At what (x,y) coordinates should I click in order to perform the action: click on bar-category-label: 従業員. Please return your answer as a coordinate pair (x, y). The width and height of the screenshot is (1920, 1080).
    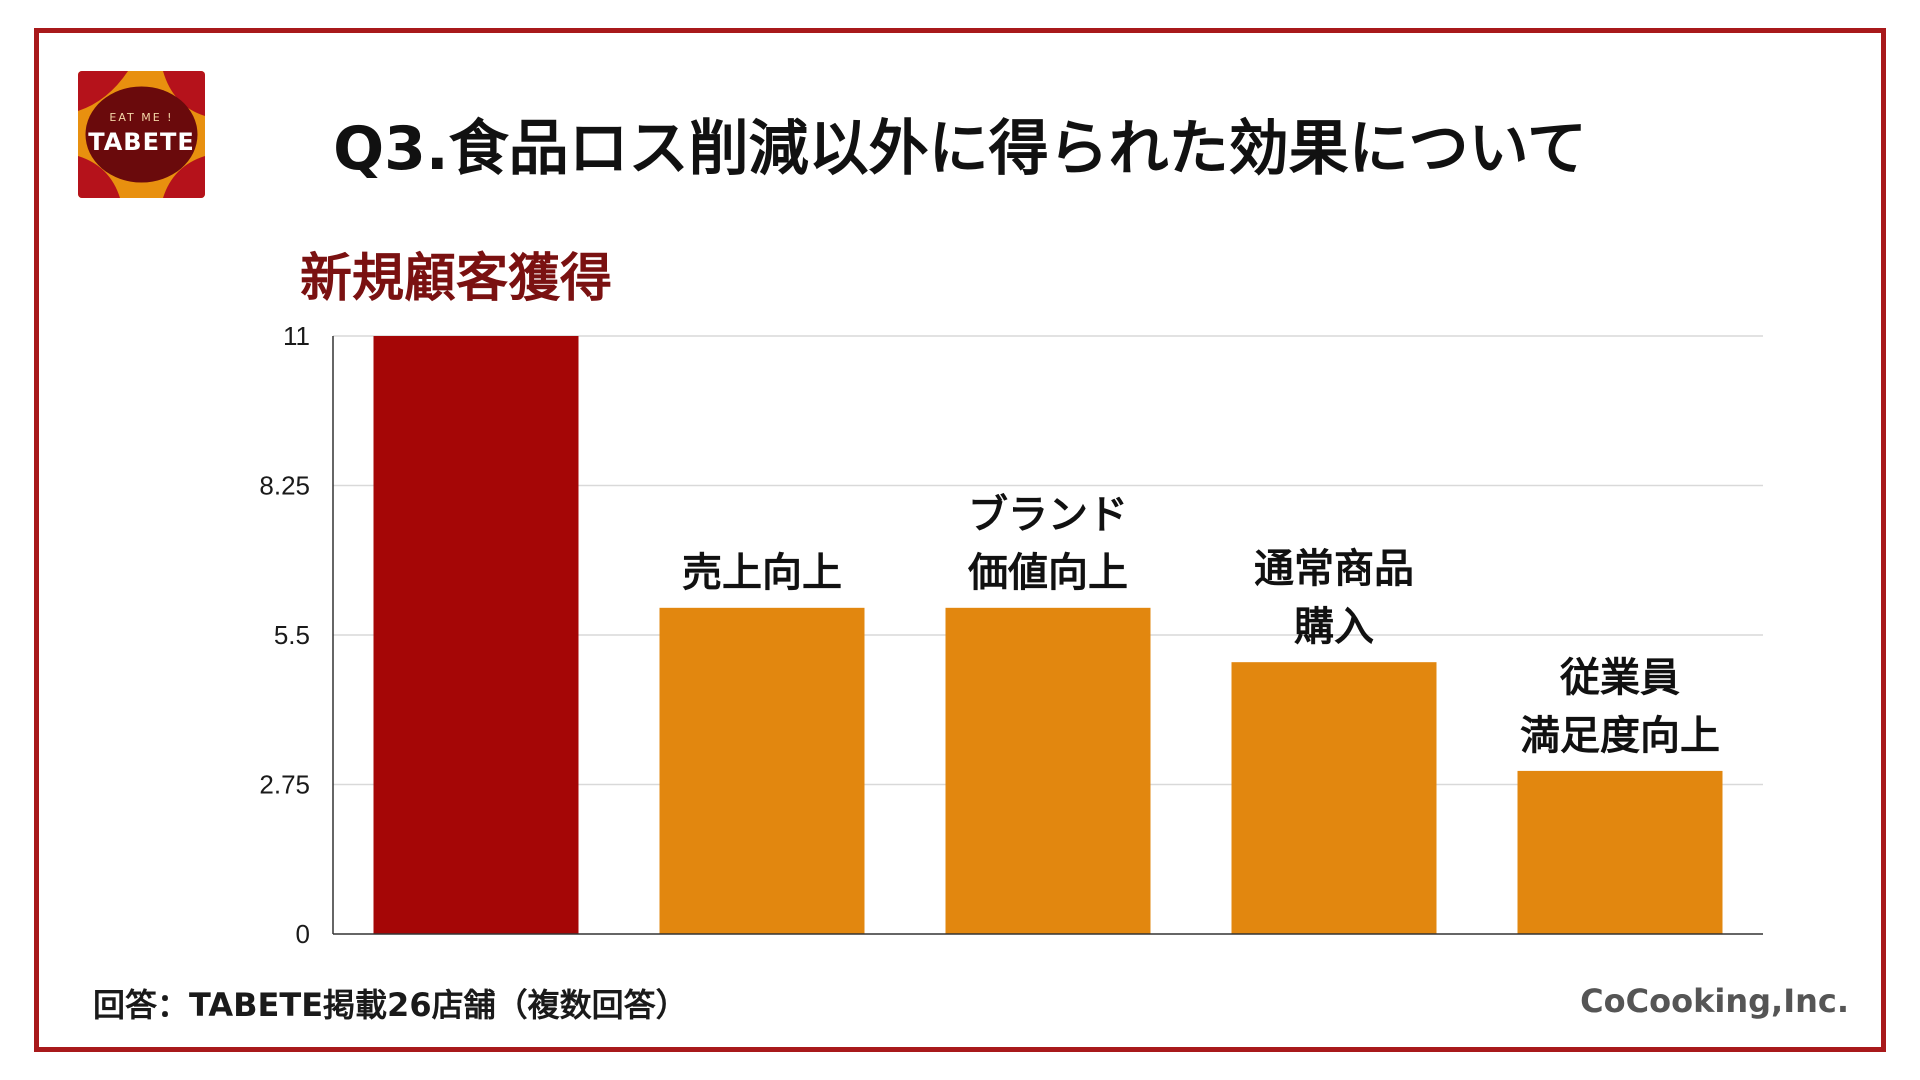
    Looking at the image, I should click on (1619, 678).